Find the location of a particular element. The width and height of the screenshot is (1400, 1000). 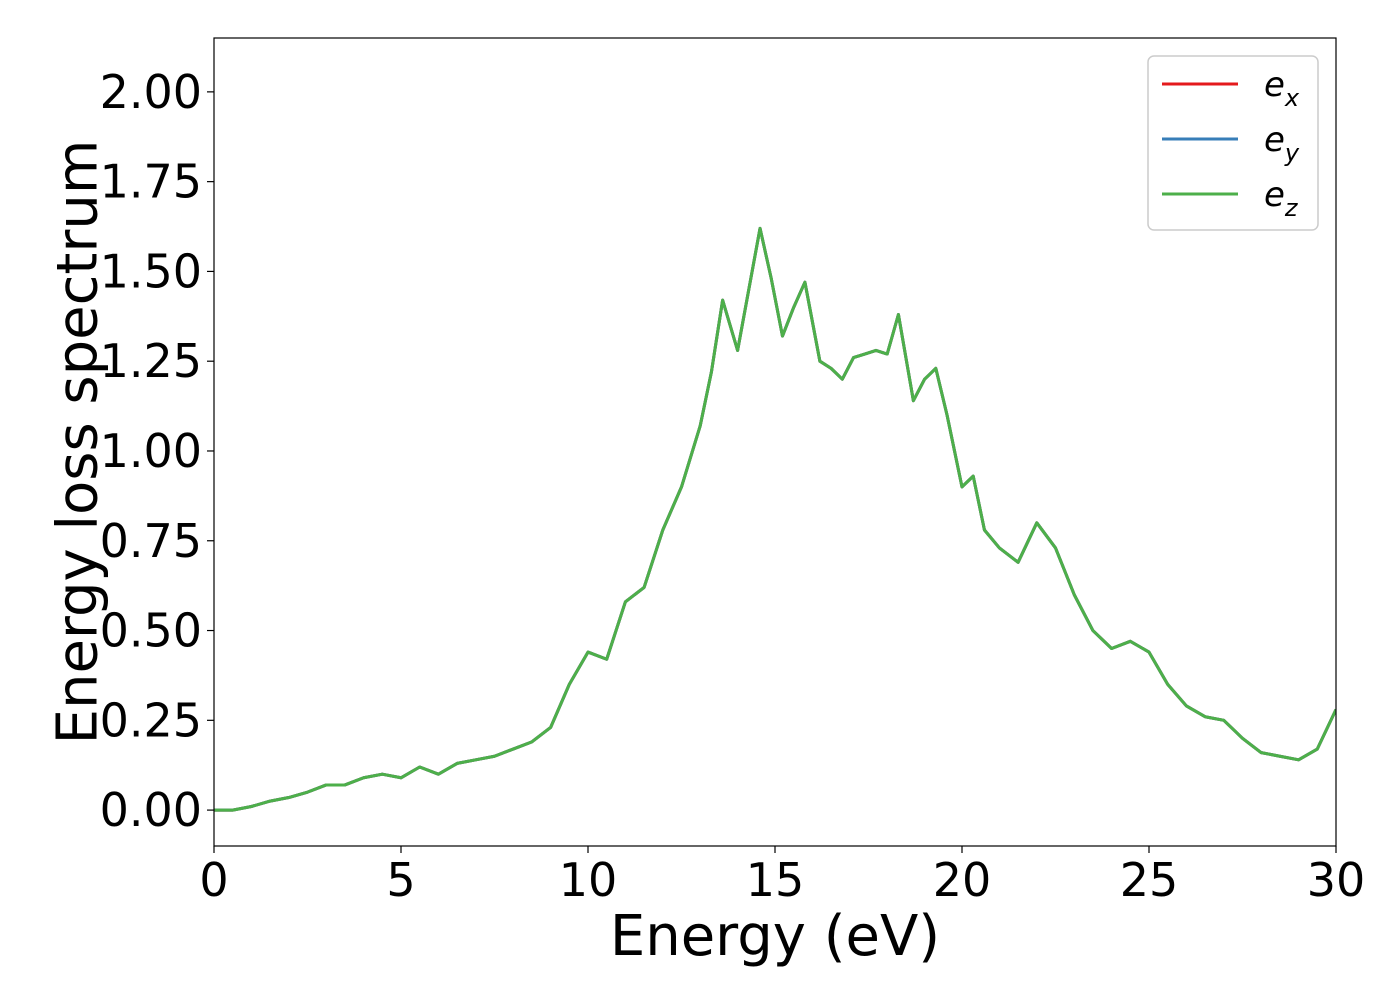

y-tick-label: 1.00 is located at coordinates (151, 451).